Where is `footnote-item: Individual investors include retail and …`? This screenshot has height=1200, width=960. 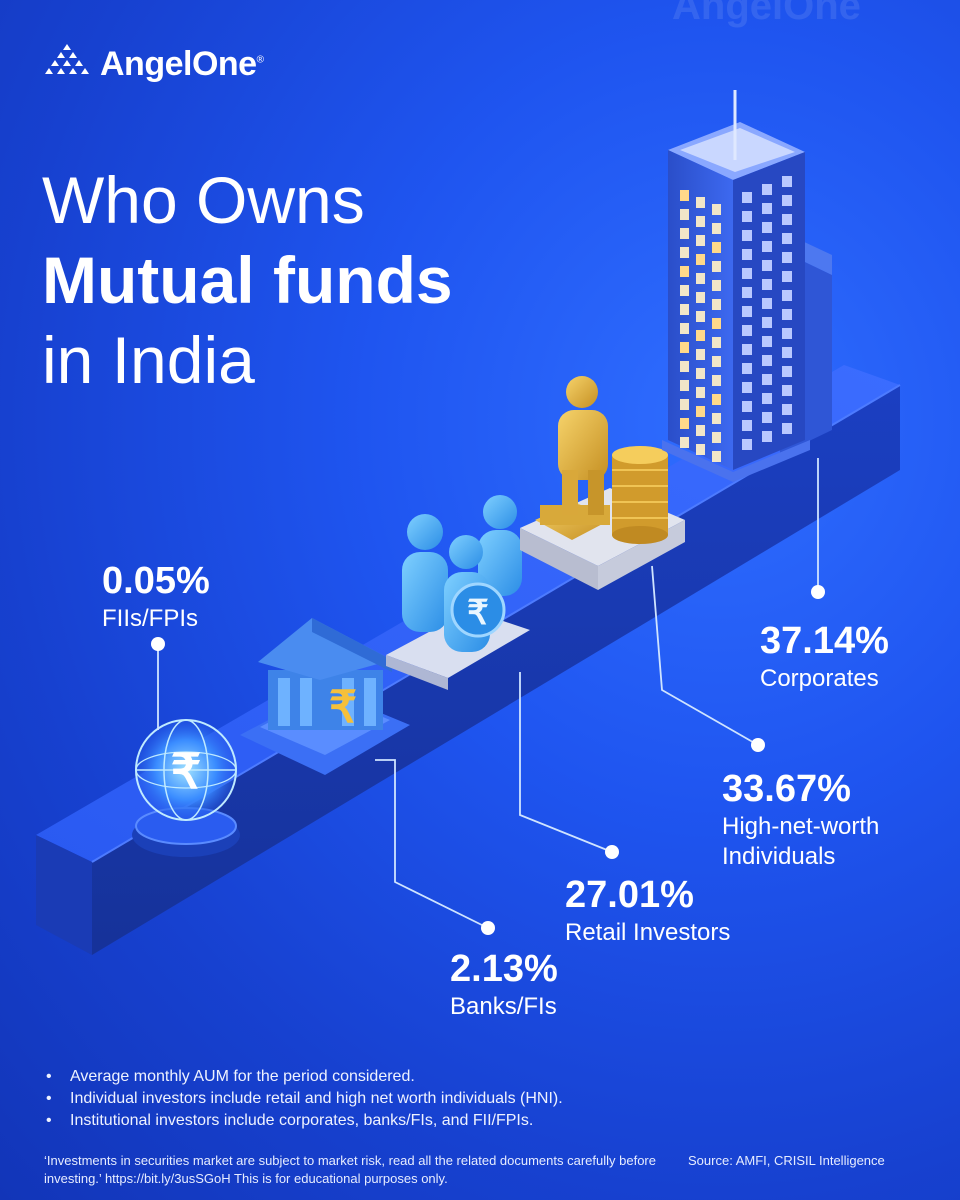
footnote-item: Individual investors include retail and … is located at coordinates (374, 1099).